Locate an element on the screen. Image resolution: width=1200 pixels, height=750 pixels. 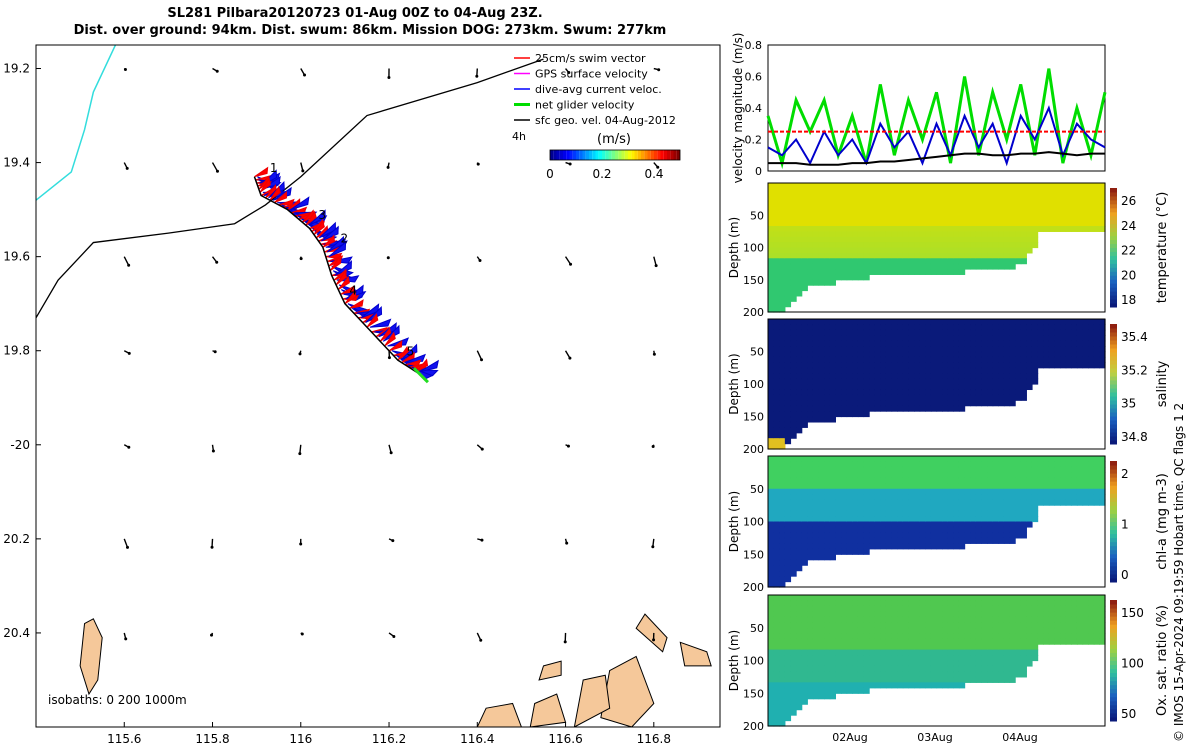
section-colorbar-tick: 35.4 is located at coordinates (1134, 337).